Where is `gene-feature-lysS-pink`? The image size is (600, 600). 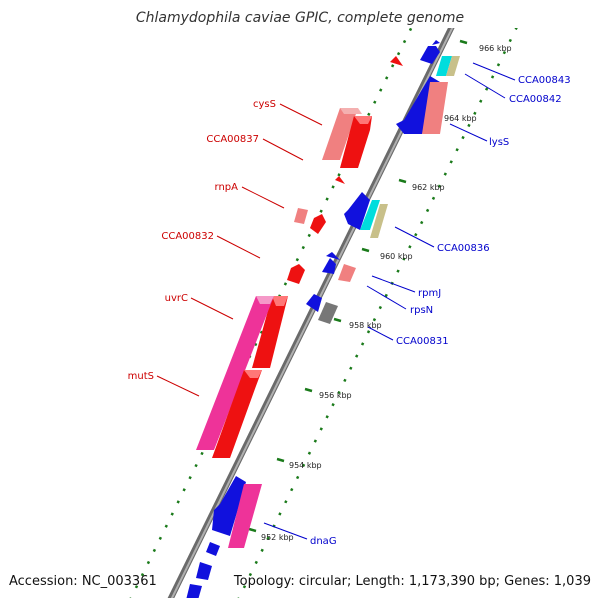
gene-feature-lysS-pink is located at coordinates (435, 108).